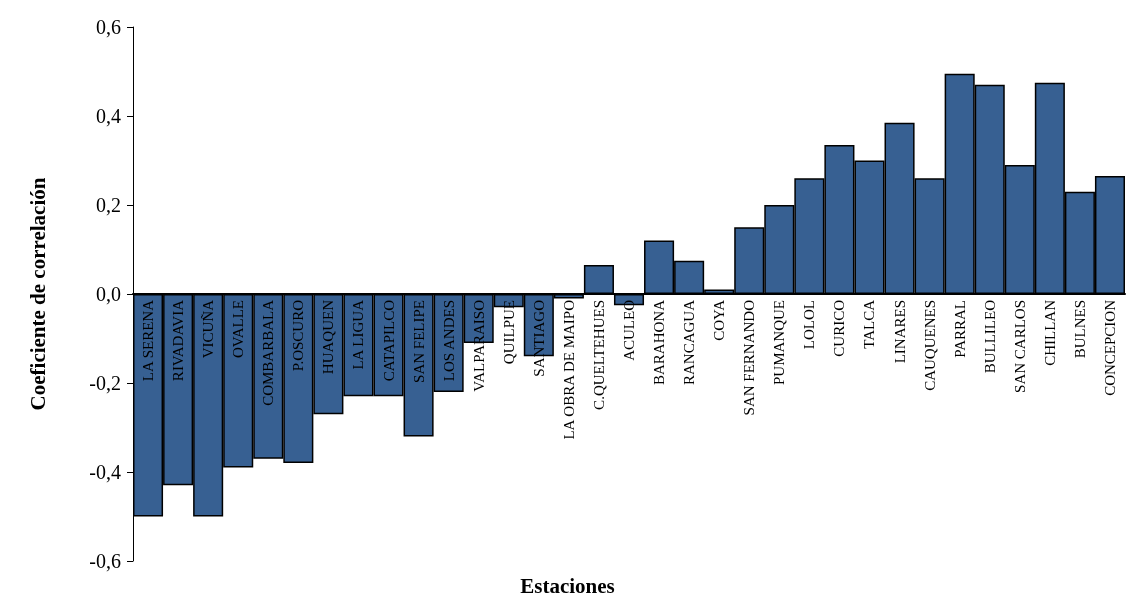  What do you see at coordinates (298, 335) in the screenshot?
I see `x-tick-label: P.OSCURO` at bounding box center [298, 335].